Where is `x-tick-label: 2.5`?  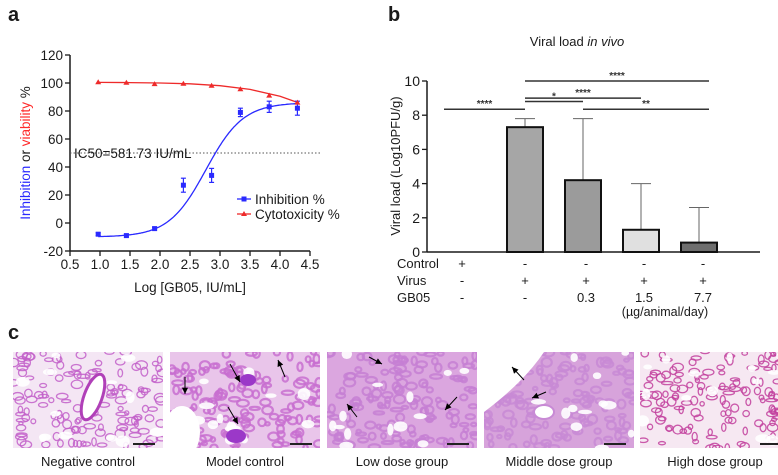
x-tick-label: 2.5 is located at coordinates (190, 264).